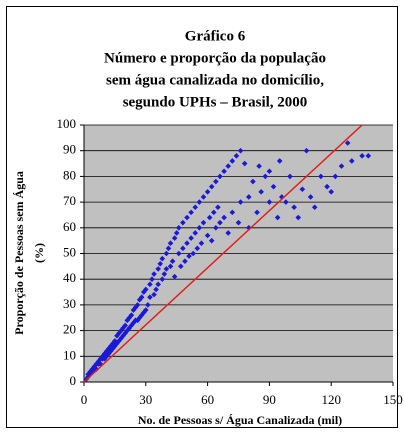 The width and height of the screenshot is (404, 435). Describe the element at coordinates (19, 253) in the screenshot. I see `y-axis-label: Proporção de Pessoas sem Água` at that location.